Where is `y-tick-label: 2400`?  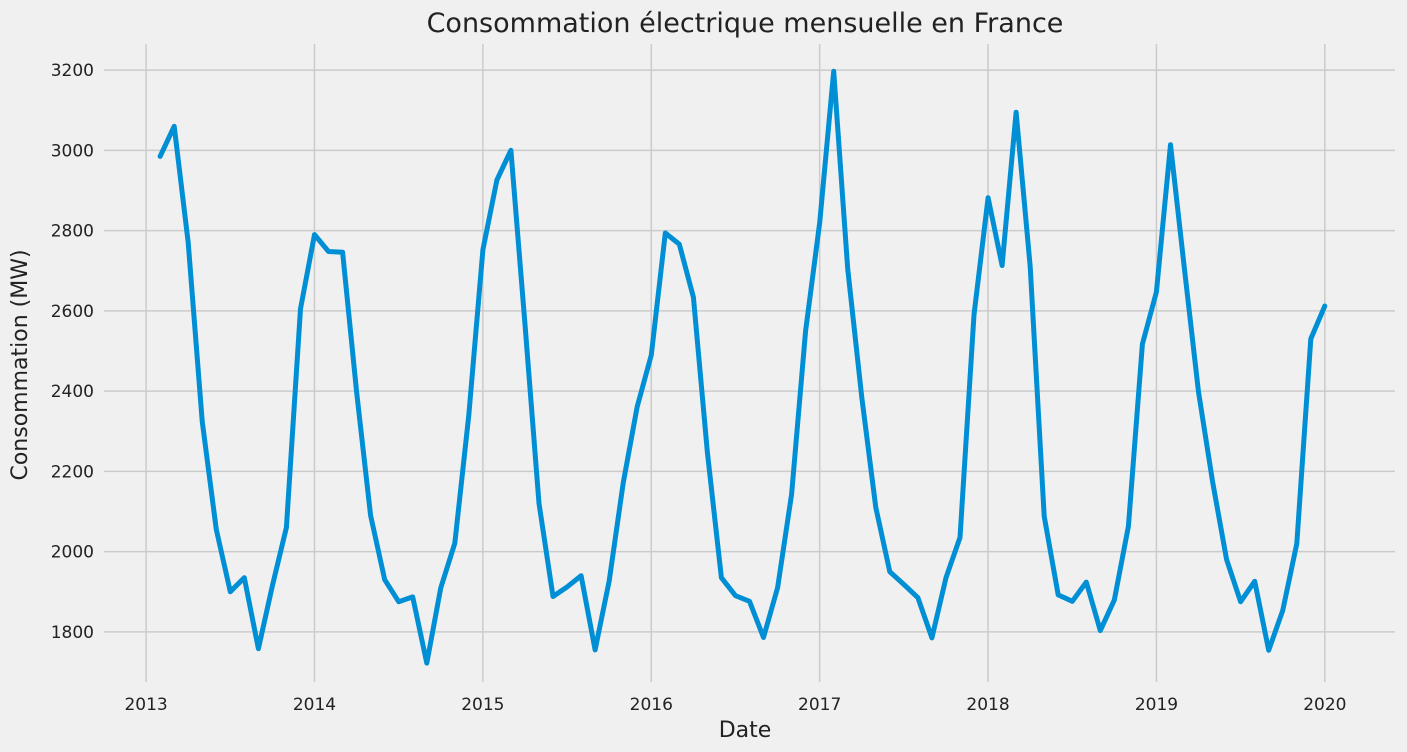
y-tick-label: 2400 is located at coordinates (72, 392).